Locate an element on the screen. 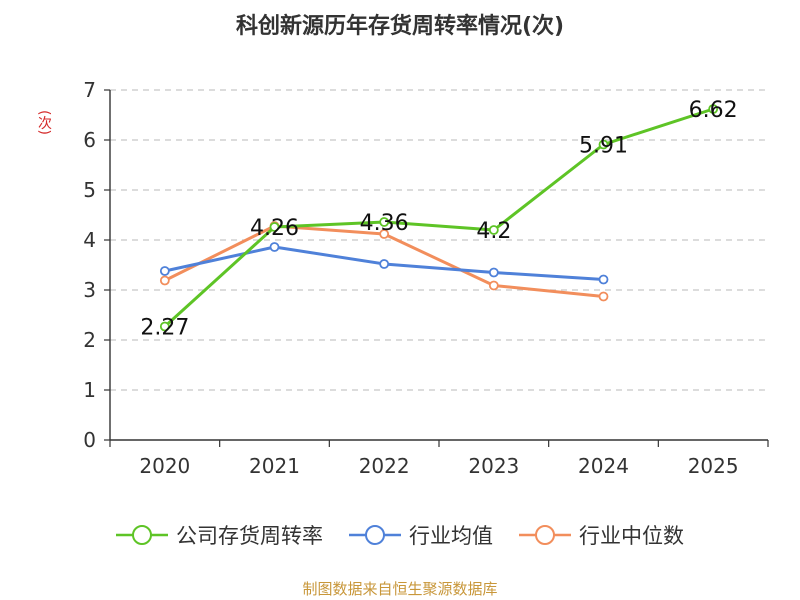 The image size is (800, 600). legend: 公司存货周转率 行业均值 行业中位数 is located at coordinates (400, 535).